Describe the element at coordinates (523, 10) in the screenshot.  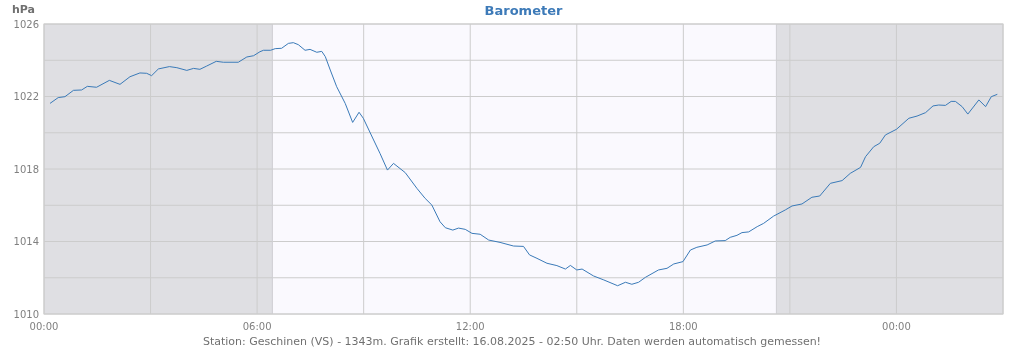
I see `chart-title: Barometer` at that location.